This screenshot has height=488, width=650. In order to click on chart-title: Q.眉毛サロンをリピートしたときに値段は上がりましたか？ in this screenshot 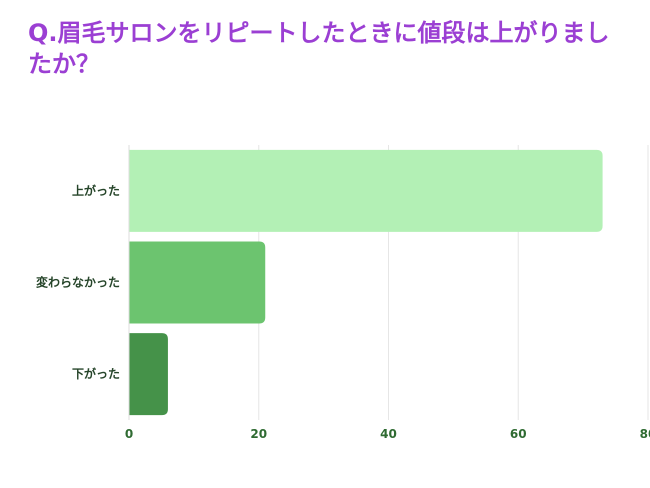, I will do `click(319, 48)`.